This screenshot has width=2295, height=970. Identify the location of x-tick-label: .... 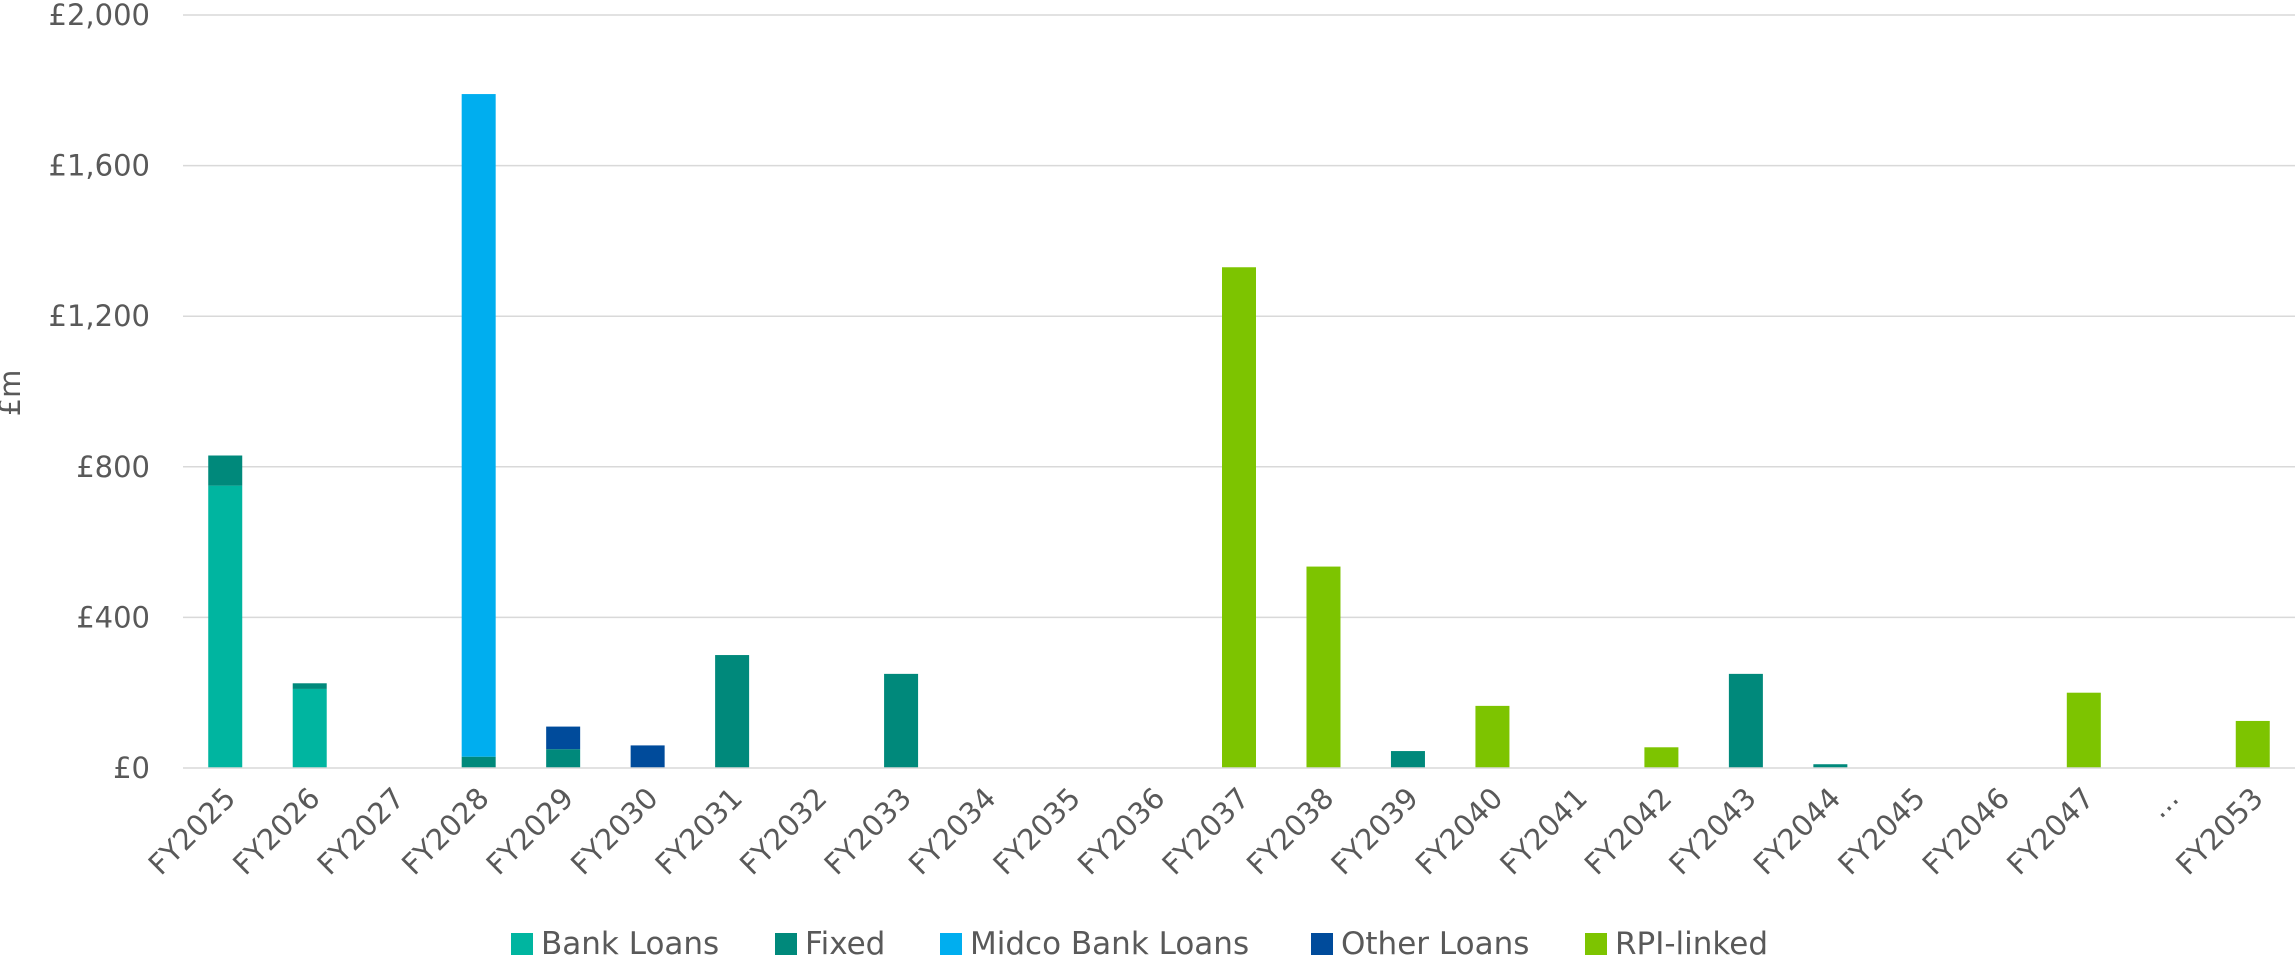
(2164, 803).